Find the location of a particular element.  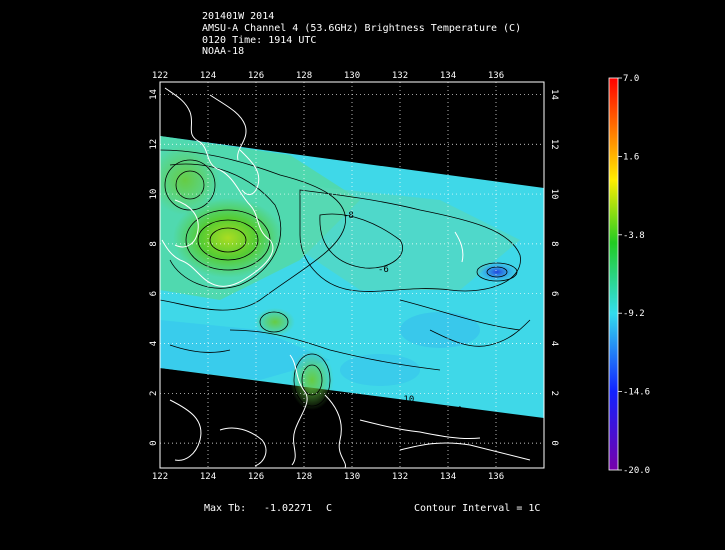

lat-tick-right: 2 is located at coordinates (554, 393).